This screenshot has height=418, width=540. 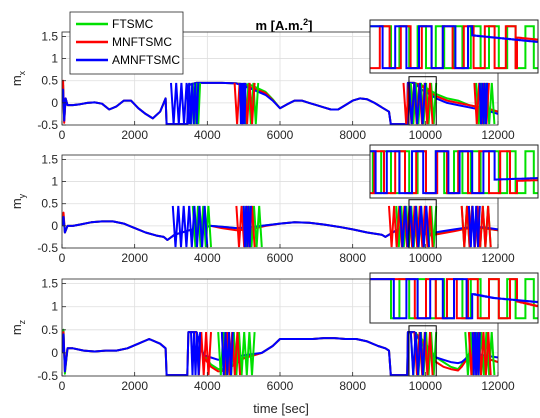 I want to click on y-axis-label: mx, so click(x=18, y=78).